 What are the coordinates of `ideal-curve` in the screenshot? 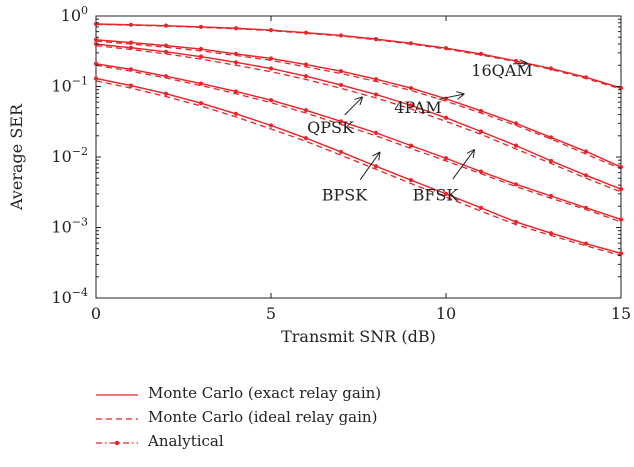 It's located at (358, 56).